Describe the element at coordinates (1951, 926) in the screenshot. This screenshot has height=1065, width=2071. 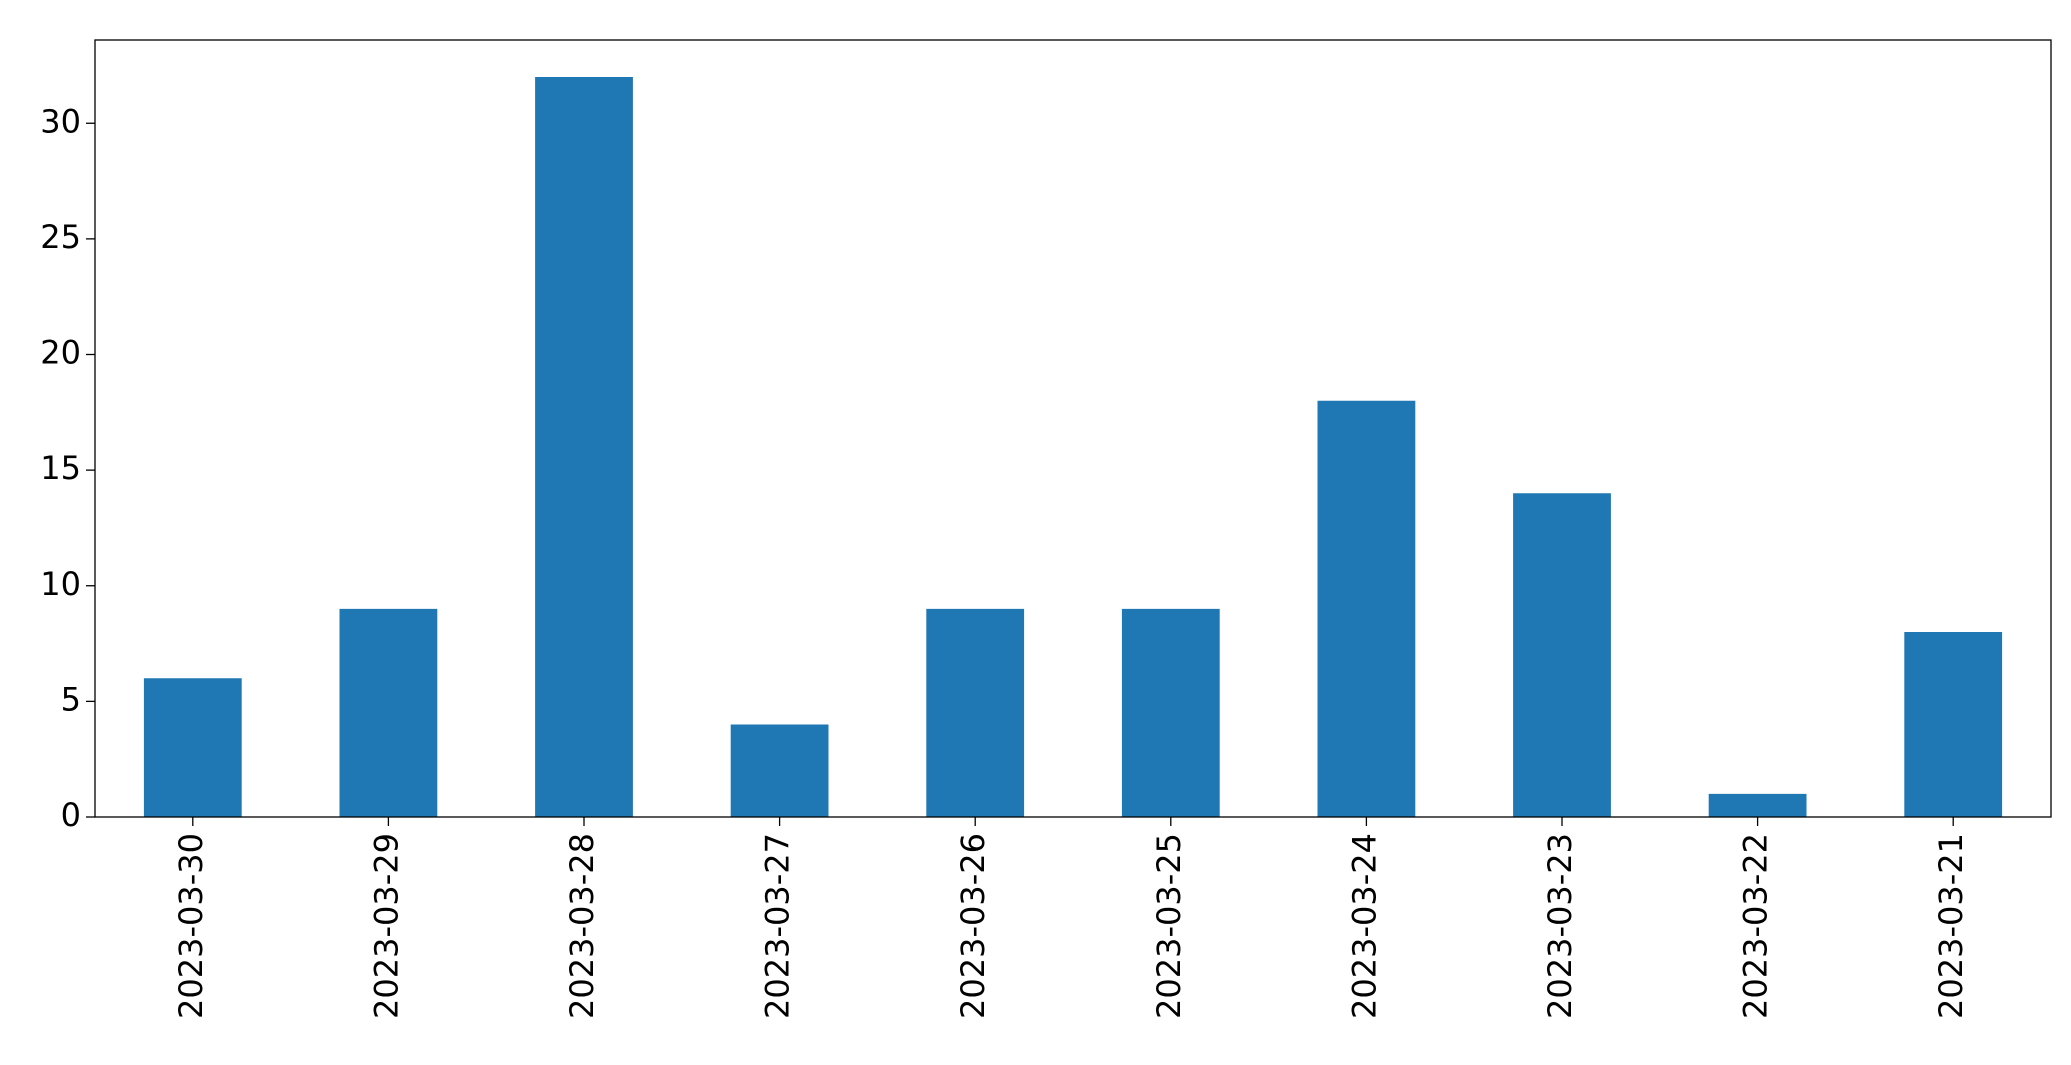
I see `x-tick-label: 2023-03-21` at that location.